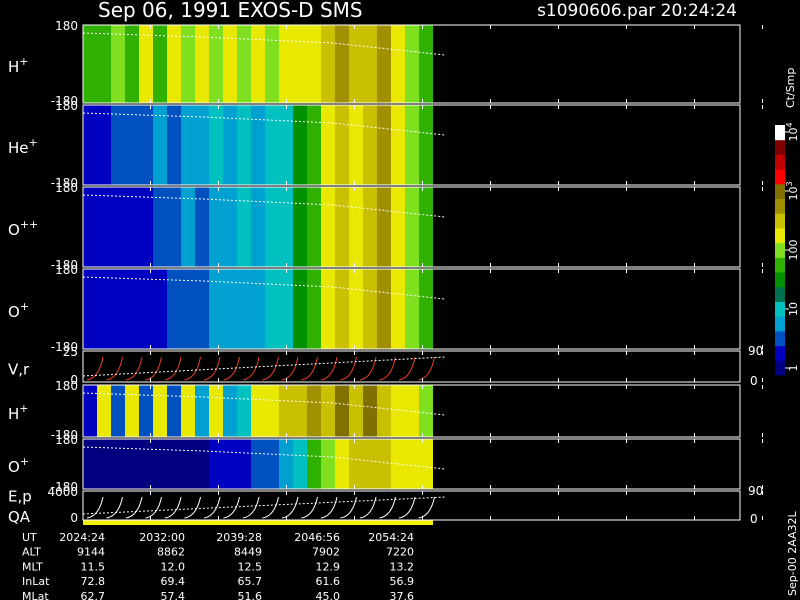 The image size is (800, 600). I want to click on panel-label-sup: +, so click(23, 408).